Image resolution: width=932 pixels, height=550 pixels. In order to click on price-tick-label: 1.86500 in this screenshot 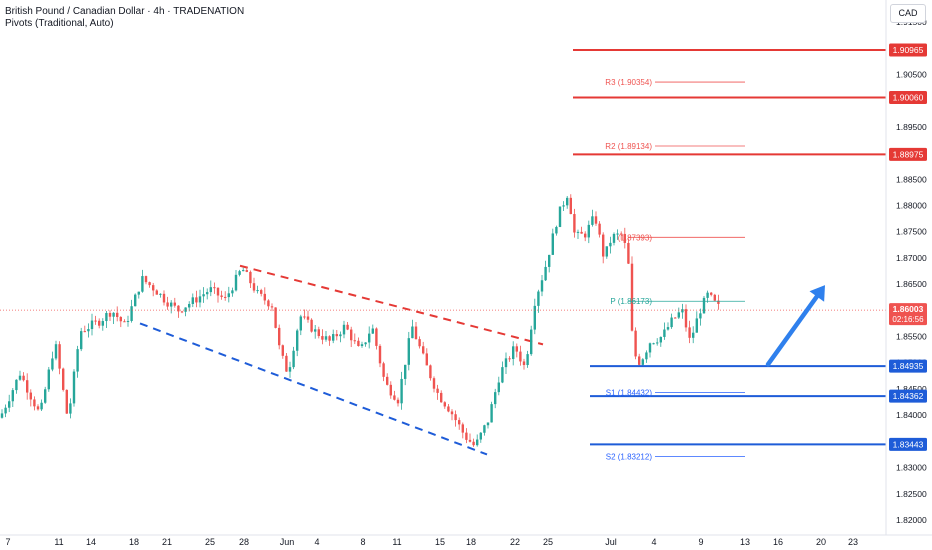, I will do `click(911, 284)`.